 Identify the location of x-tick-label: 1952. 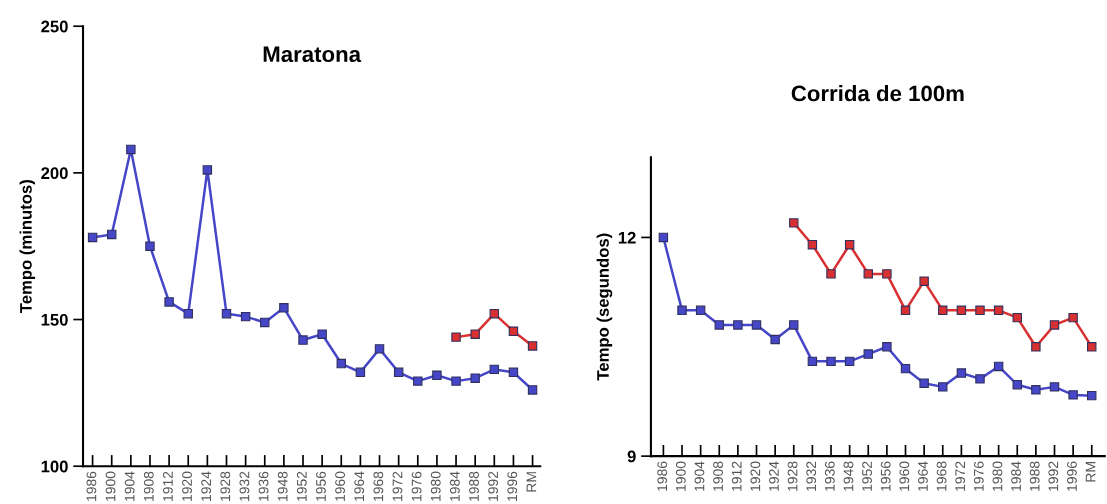
(867, 476).